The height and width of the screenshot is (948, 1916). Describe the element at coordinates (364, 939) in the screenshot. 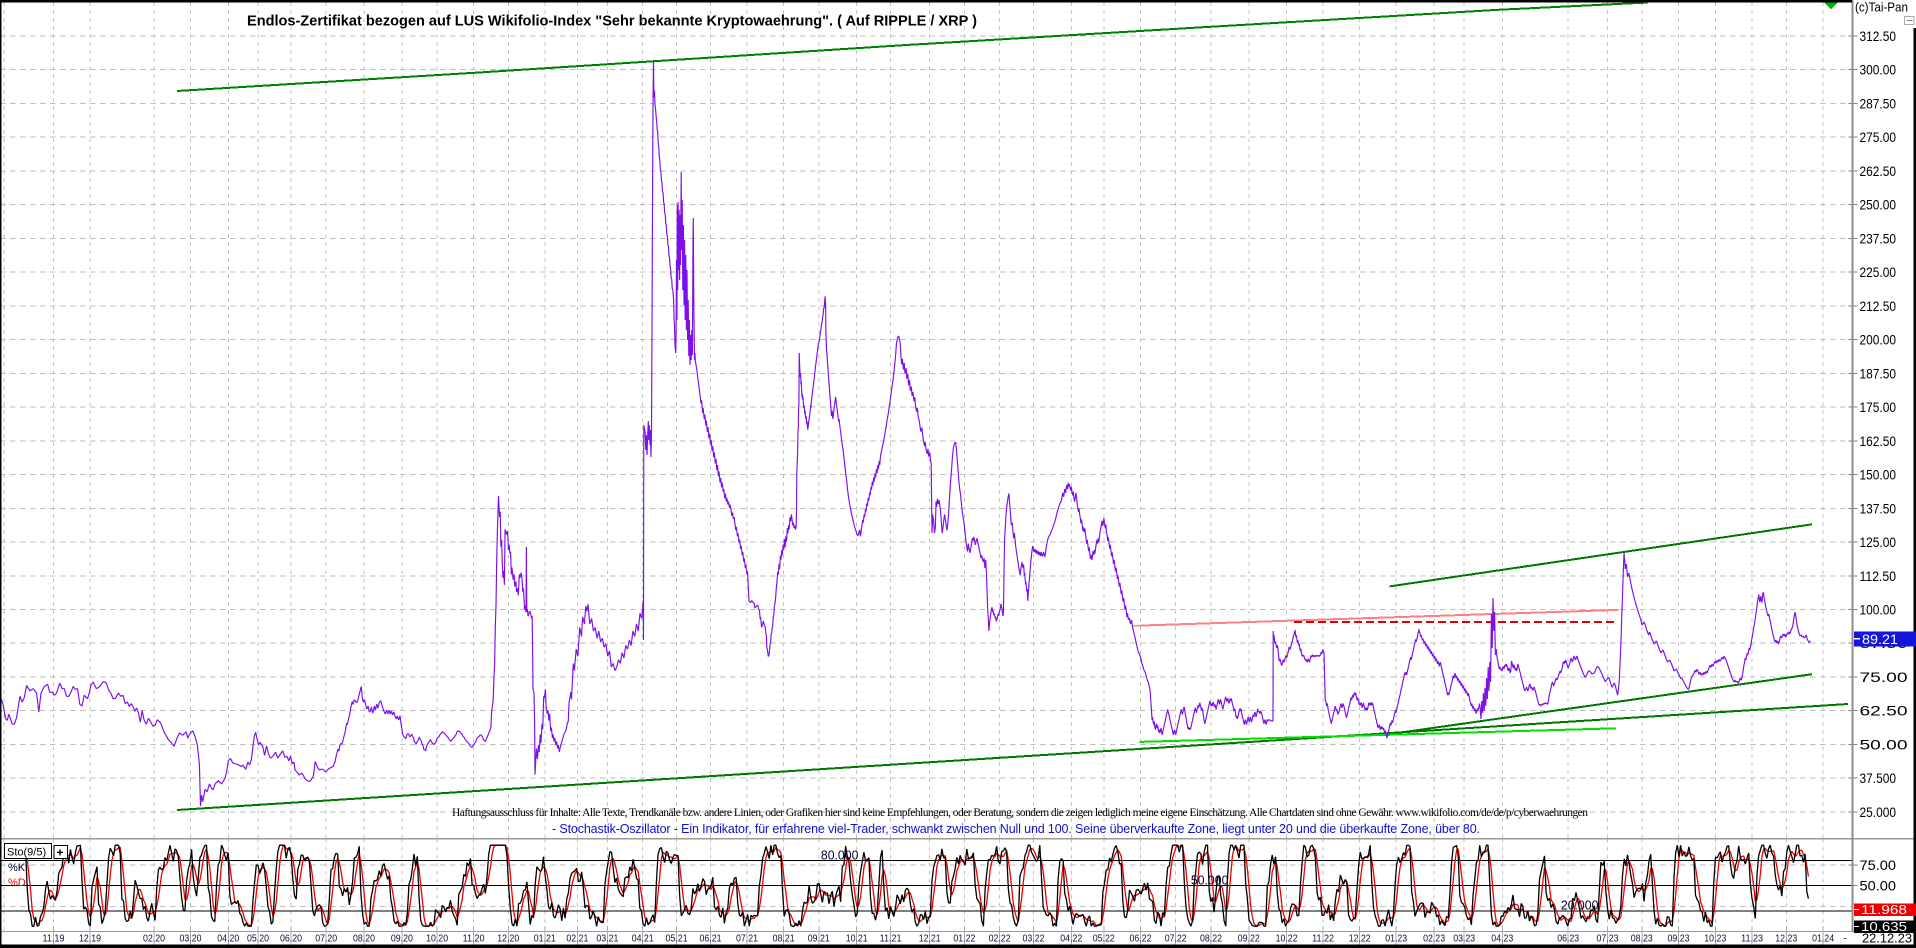

I see `svg-text: 08.20` at that location.